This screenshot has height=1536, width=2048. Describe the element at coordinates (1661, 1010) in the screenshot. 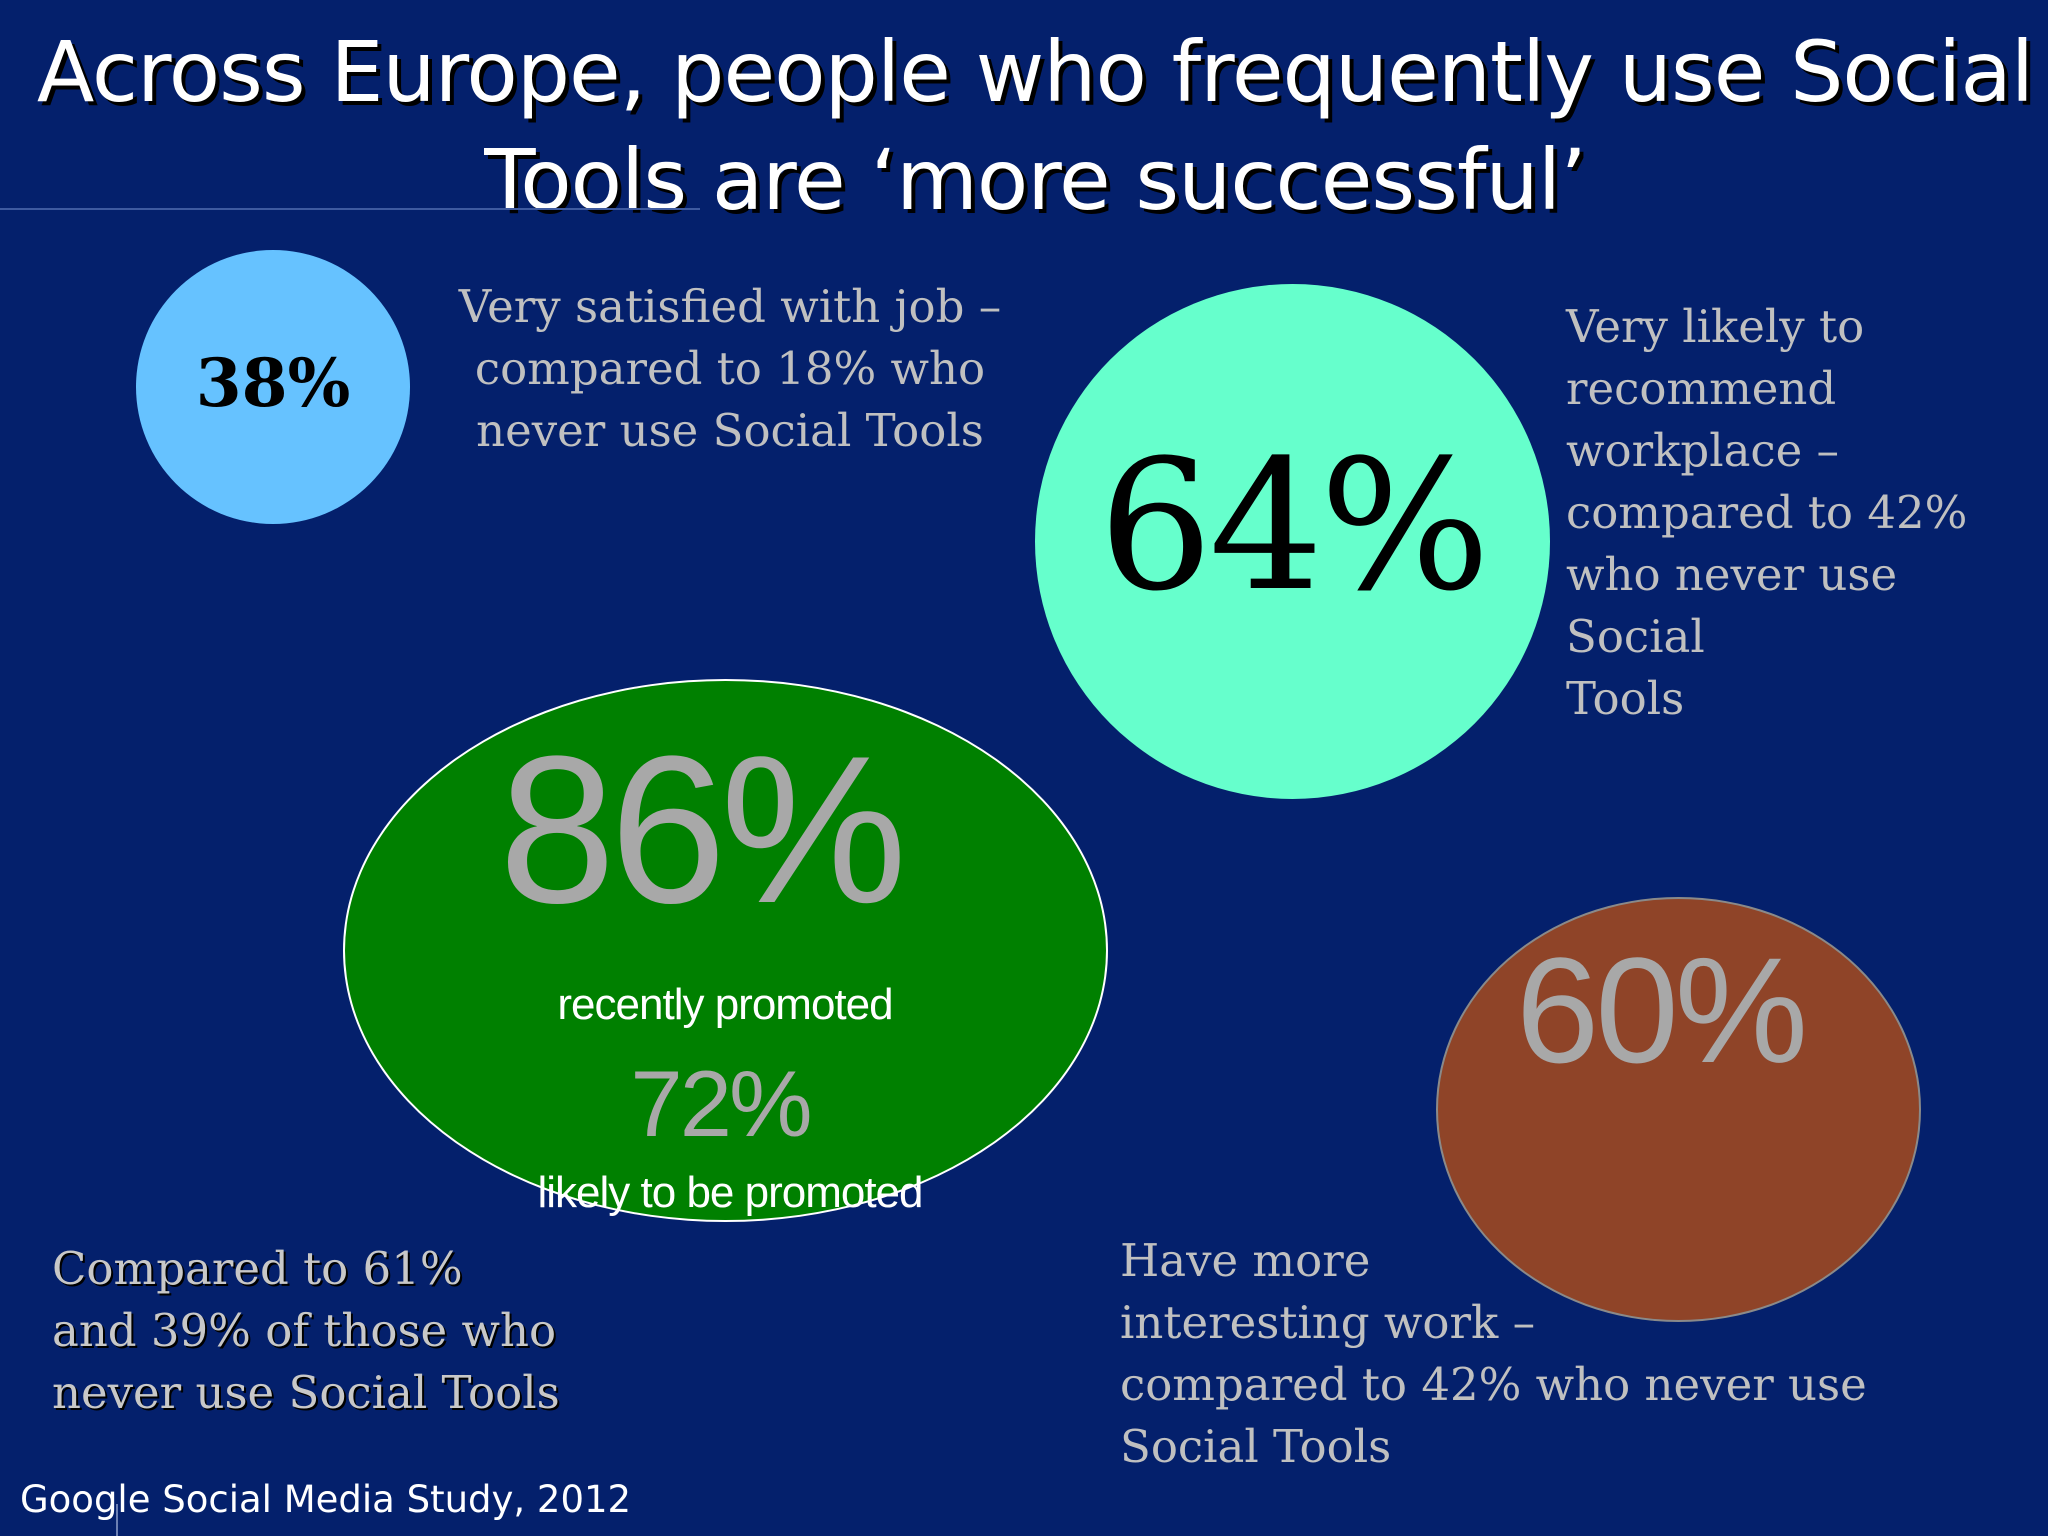

I see `interesting-work-value: 60%` at that location.